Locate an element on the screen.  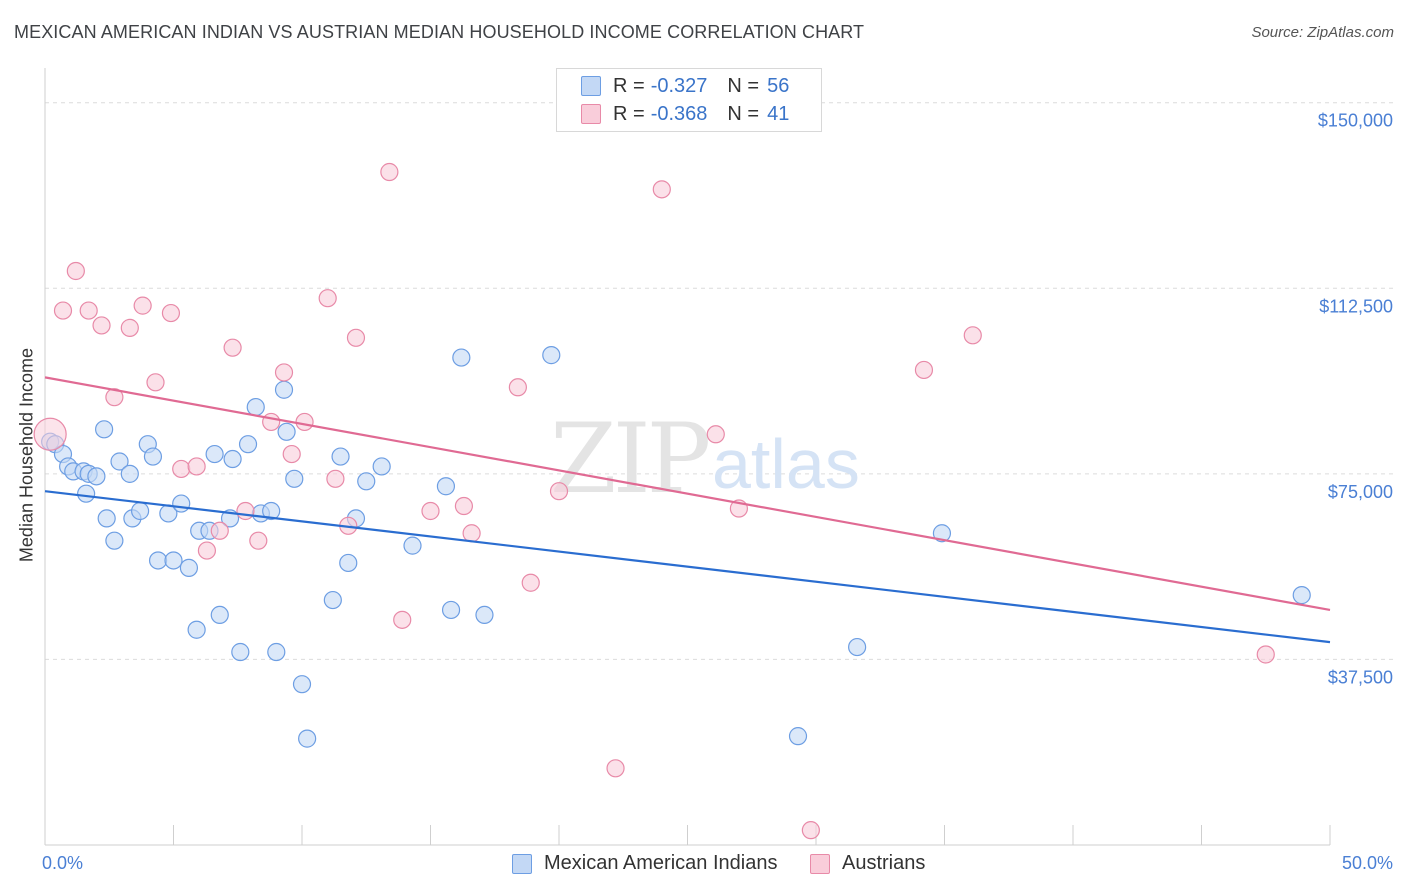
r-value-mexican: -0.327 is located at coordinates (679, 85).